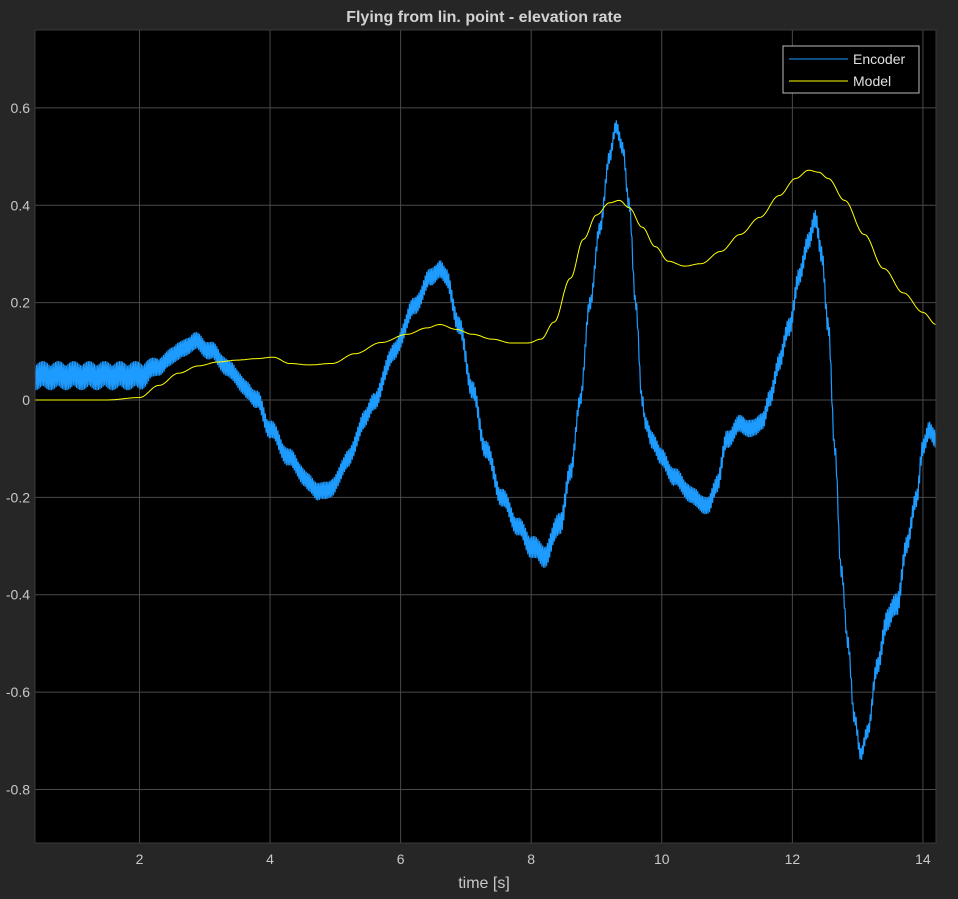 This screenshot has height=899, width=958. Describe the element at coordinates (531, 859) in the screenshot. I see `x-tick-label: 8` at that location.